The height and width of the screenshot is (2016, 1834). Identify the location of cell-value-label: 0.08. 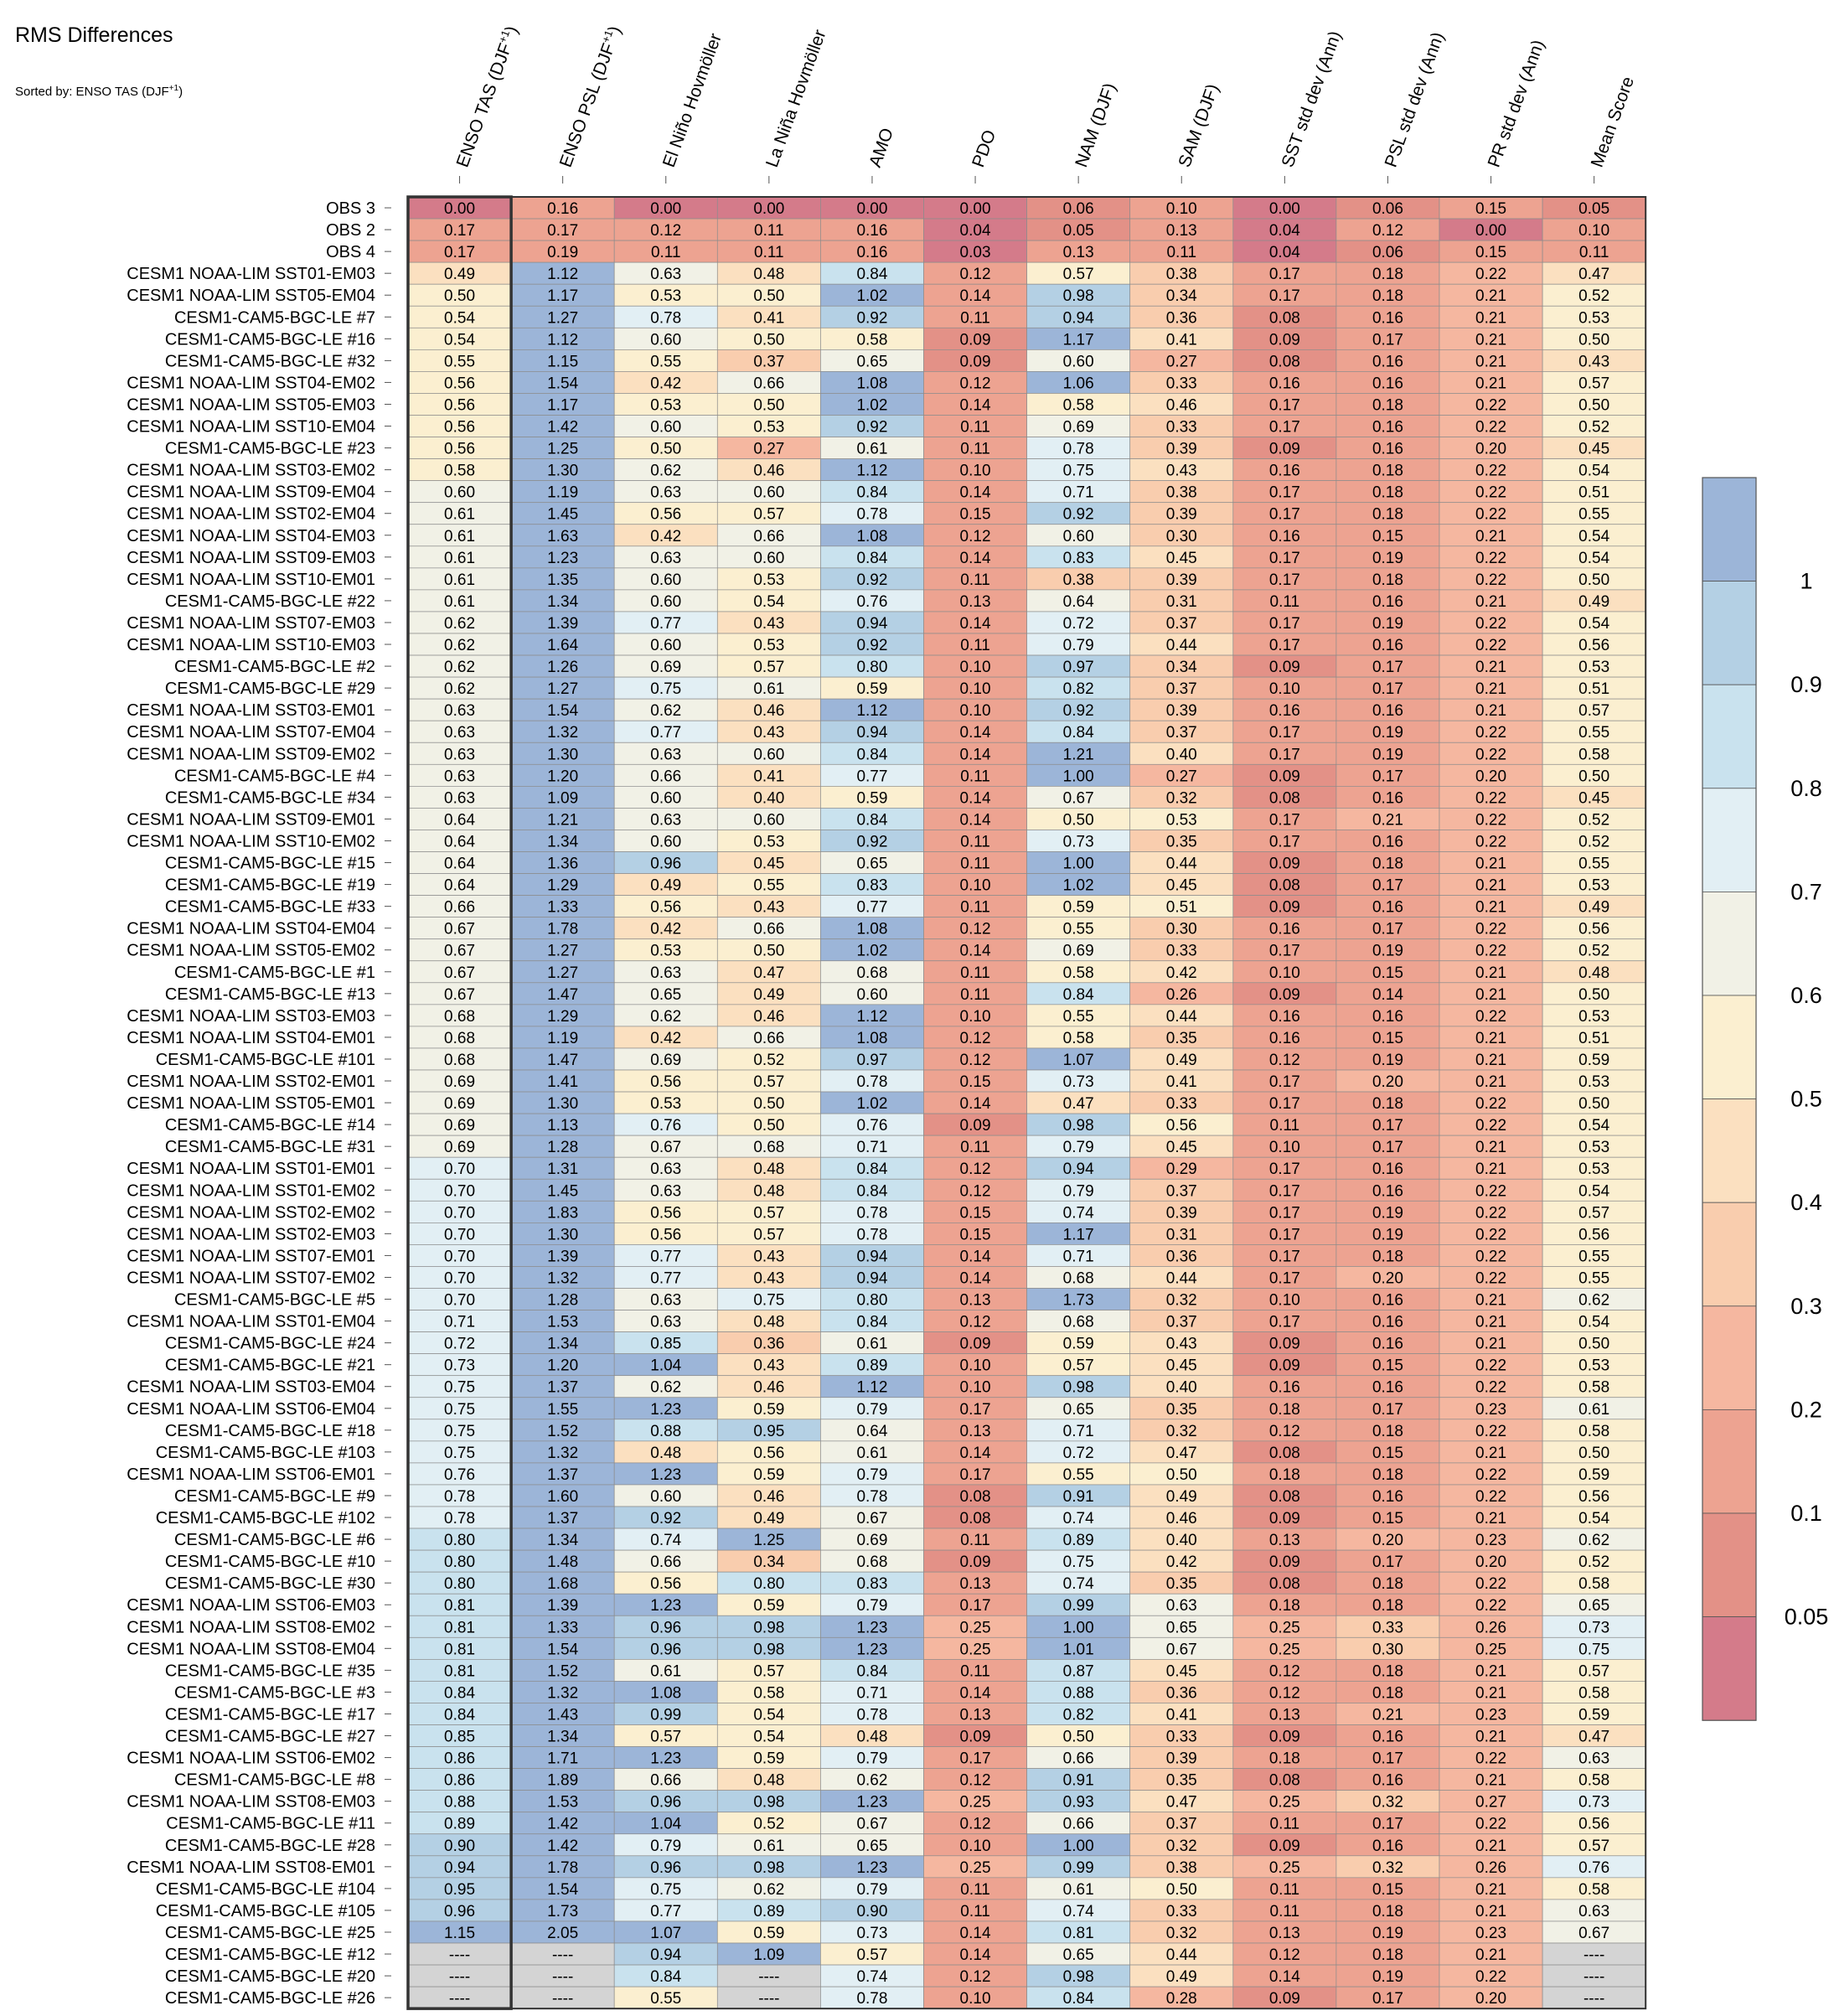
(1284, 1584).